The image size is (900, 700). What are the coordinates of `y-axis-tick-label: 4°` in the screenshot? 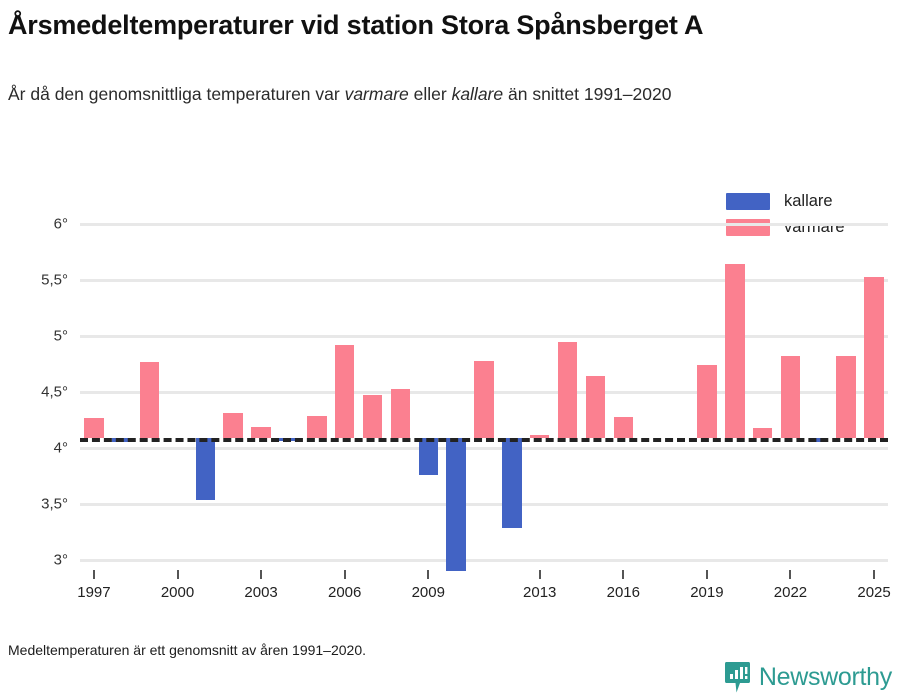 It's located at (60, 448).